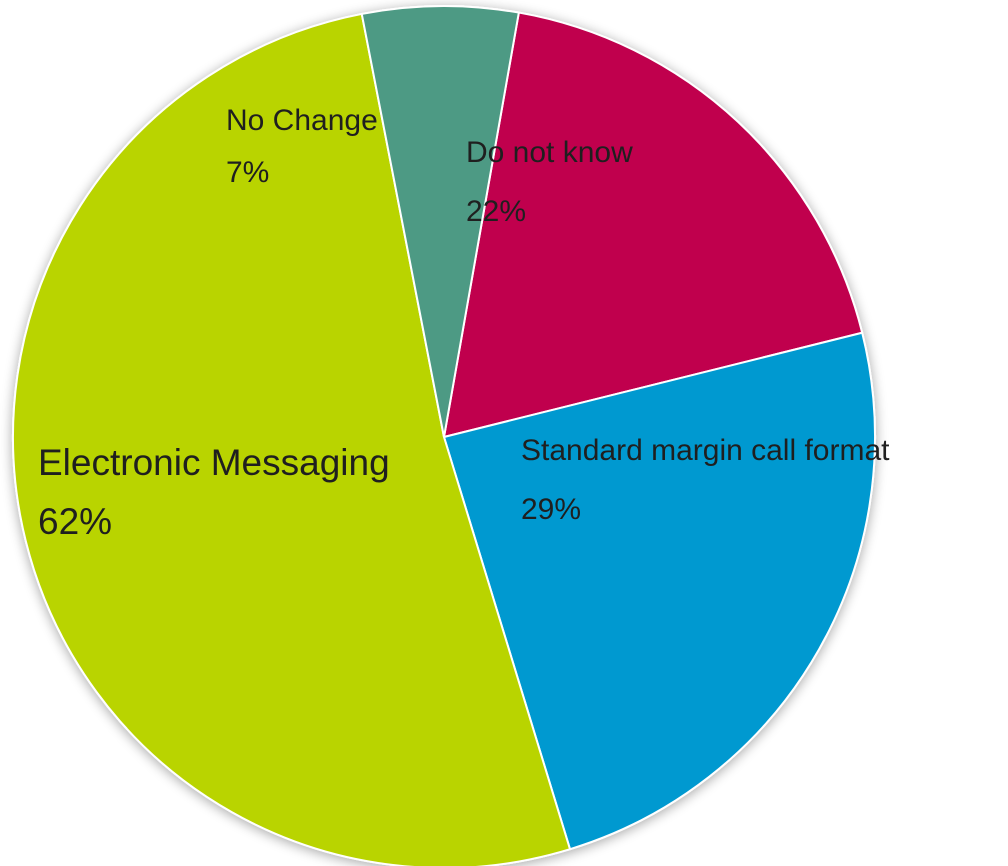  I want to click on slice-label-standard-margin-call-format: Standard margin call format, so click(705, 450).